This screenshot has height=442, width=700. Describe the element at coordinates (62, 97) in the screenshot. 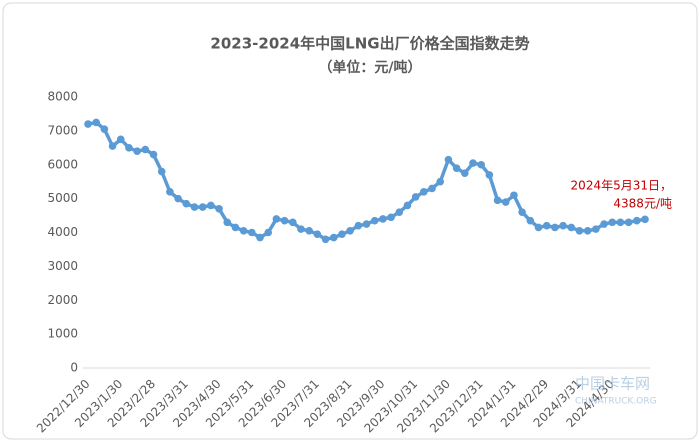

I see `y-tick-label: 8000` at that location.